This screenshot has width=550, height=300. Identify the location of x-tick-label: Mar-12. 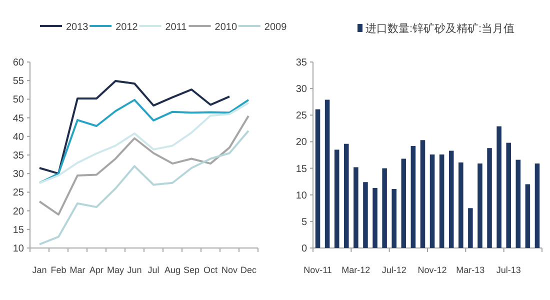
(356, 270).